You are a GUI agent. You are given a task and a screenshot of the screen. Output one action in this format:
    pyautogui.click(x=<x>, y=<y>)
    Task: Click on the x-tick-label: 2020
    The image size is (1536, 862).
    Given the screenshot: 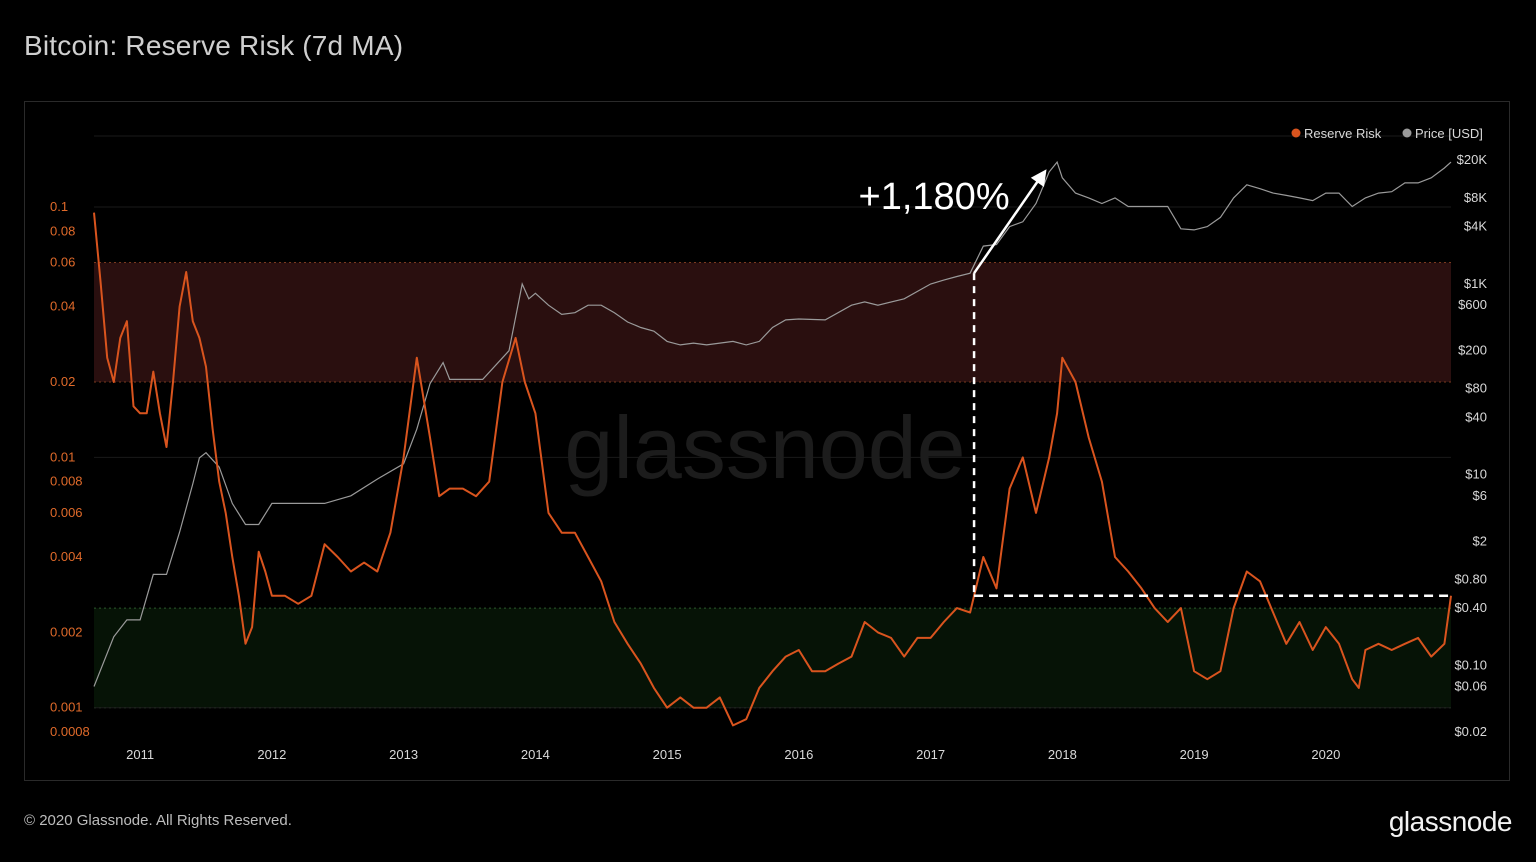 What is the action you would take?
    pyautogui.click(x=1325, y=754)
    